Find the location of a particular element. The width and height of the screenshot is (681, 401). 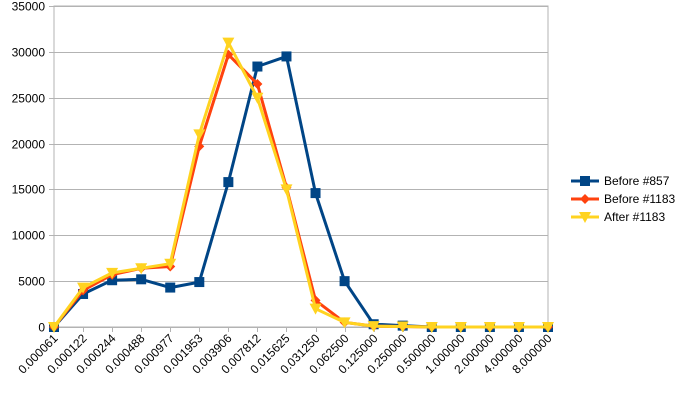

y-axis-ticks: 0 5000 10000 15000 20000 25000 30000 35000 is located at coordinates (29, 167).